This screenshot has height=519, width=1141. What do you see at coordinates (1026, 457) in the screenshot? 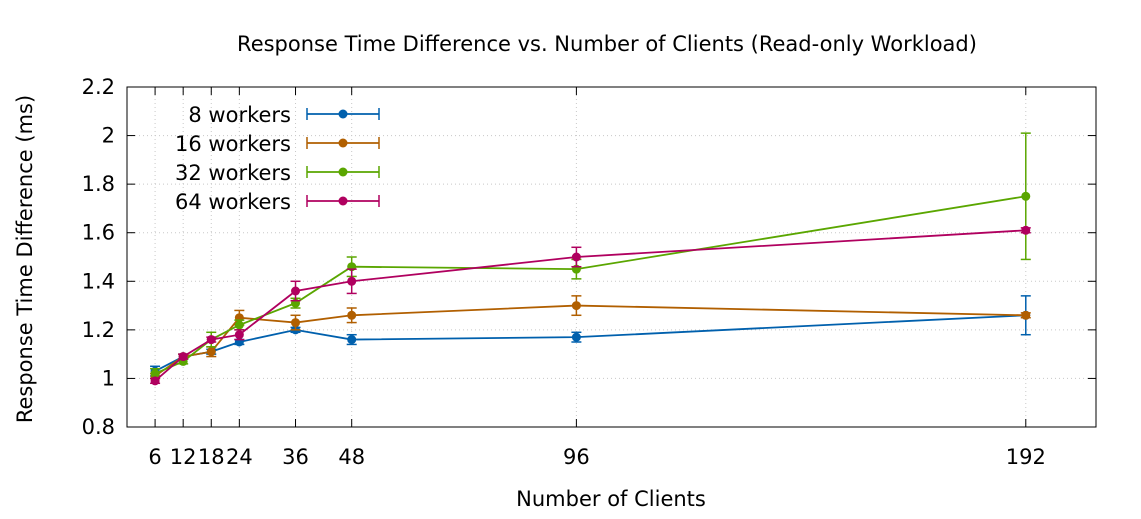
I see `x-tick-label: 192` at bounding box center [1026, 457].